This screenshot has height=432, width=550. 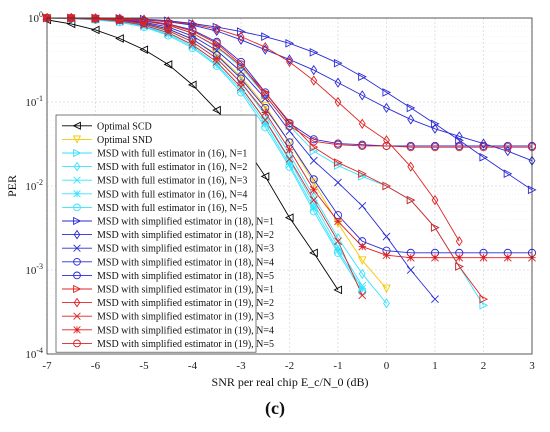 What do you see at coordinates (290, 382) in the screenshot?
I see `x-axis-label: SNR per real chip E_c/N_0 (dB)` at bounding box center [290, 382].